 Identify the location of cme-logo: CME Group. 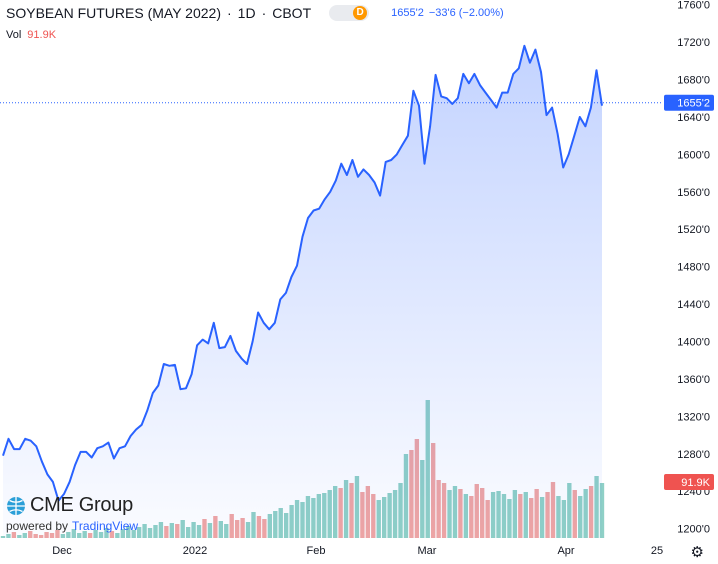
(69, 505).